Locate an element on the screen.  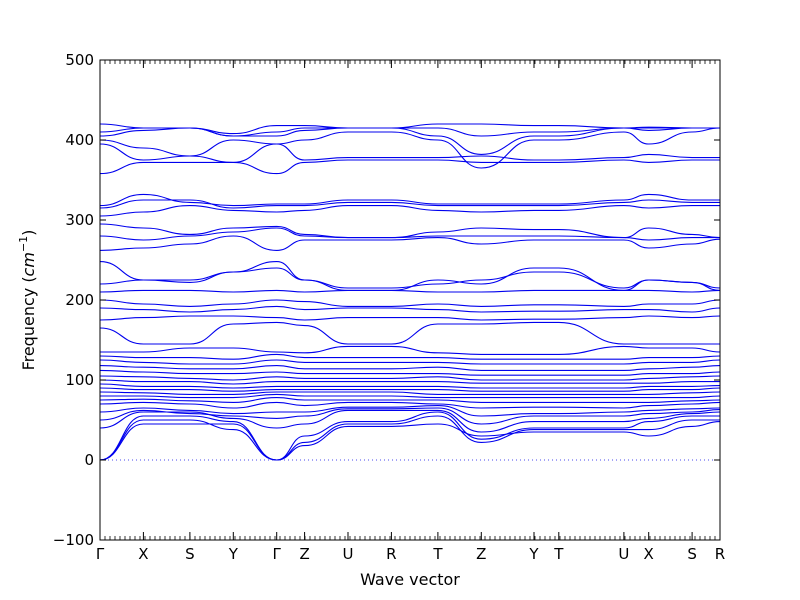
y-axis-label-exponent: −1 is located at coordinates (23, 244).